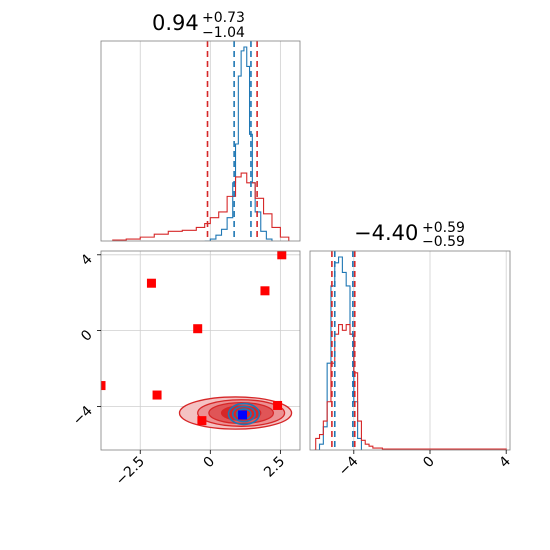  I want to click on marginal-y-xtick-label-0: −4, so click(349, 466).